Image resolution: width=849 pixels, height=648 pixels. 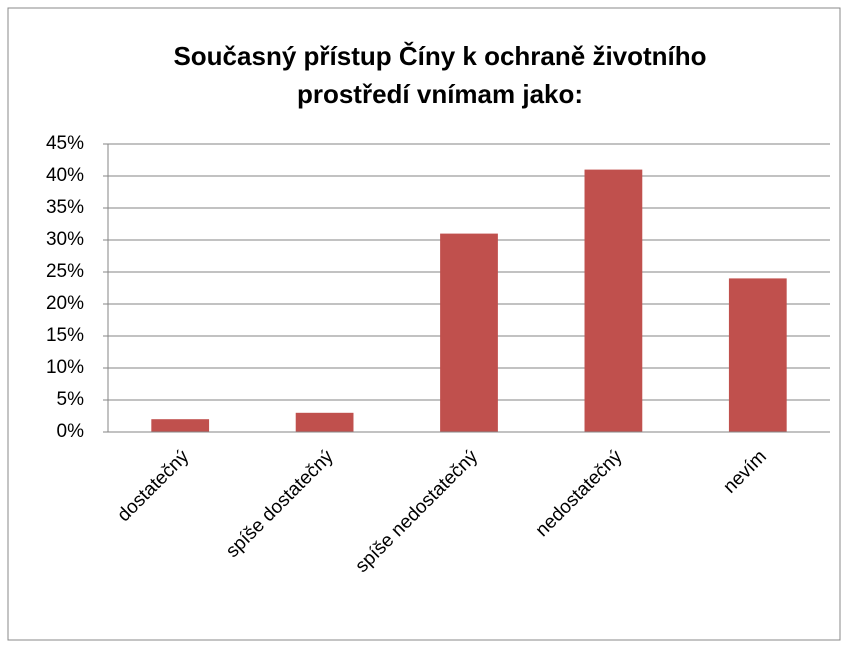 I want to click on y-tick-label: 35%, so click(x=65, y=207).